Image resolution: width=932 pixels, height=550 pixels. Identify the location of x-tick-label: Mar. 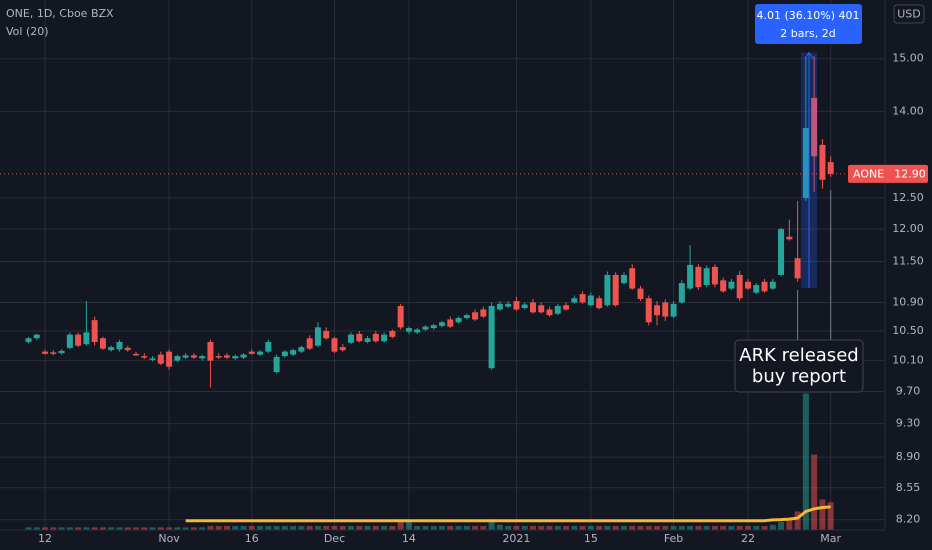
(830, 538).